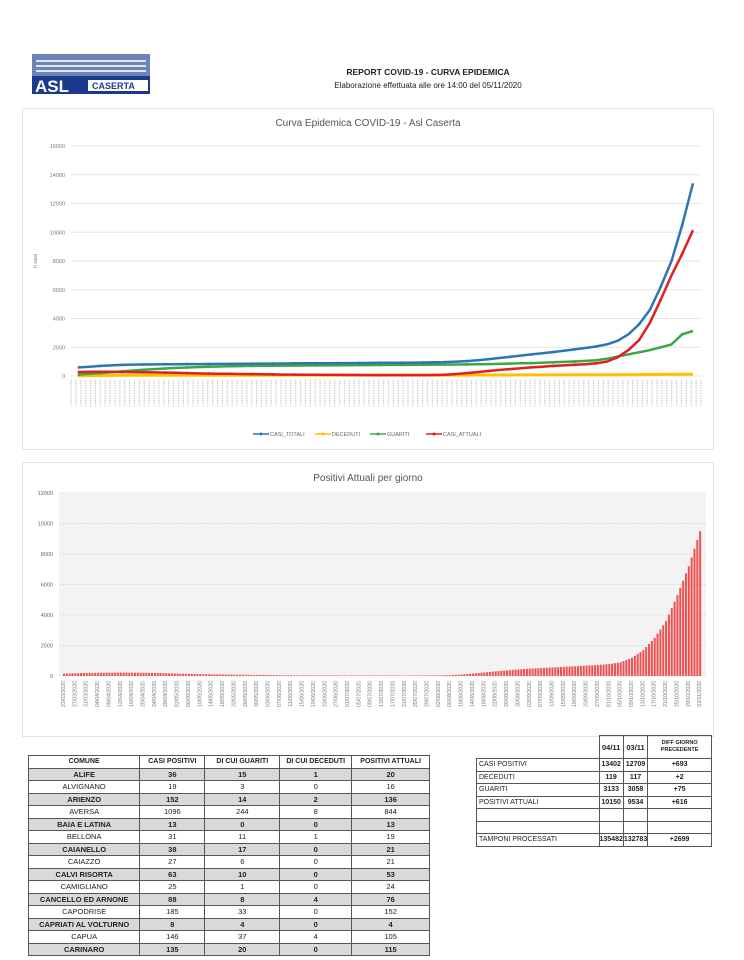 The image size is (744, 960). What do you see at coordinates (172, 849) in the screenshot?
I see `table-cell: 38` at bounding box center [172, 849].